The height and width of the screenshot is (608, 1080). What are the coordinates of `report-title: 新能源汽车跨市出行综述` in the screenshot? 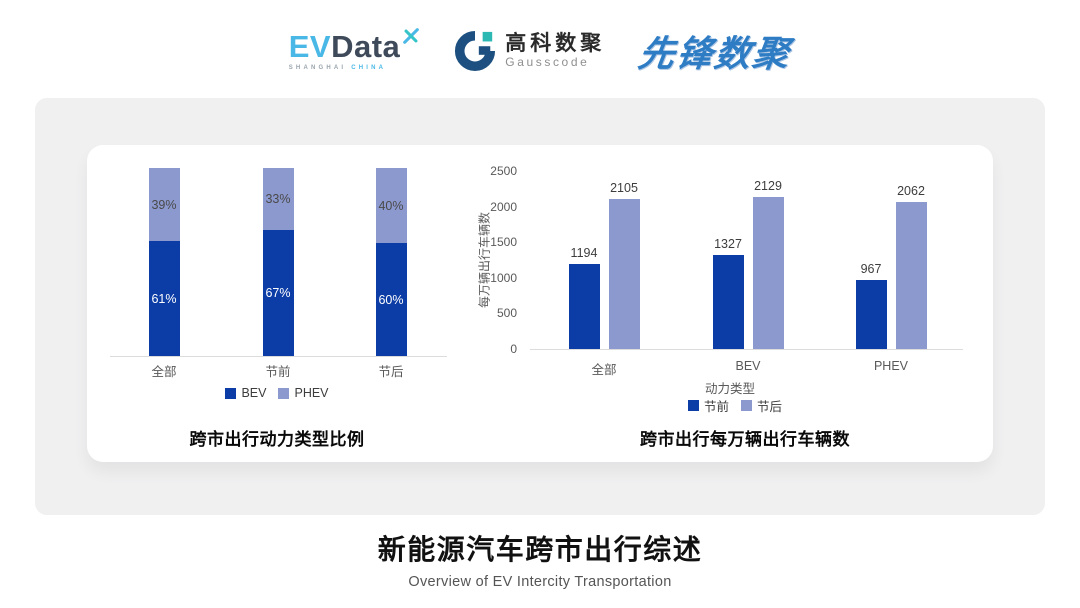 It's located at (540, 549).